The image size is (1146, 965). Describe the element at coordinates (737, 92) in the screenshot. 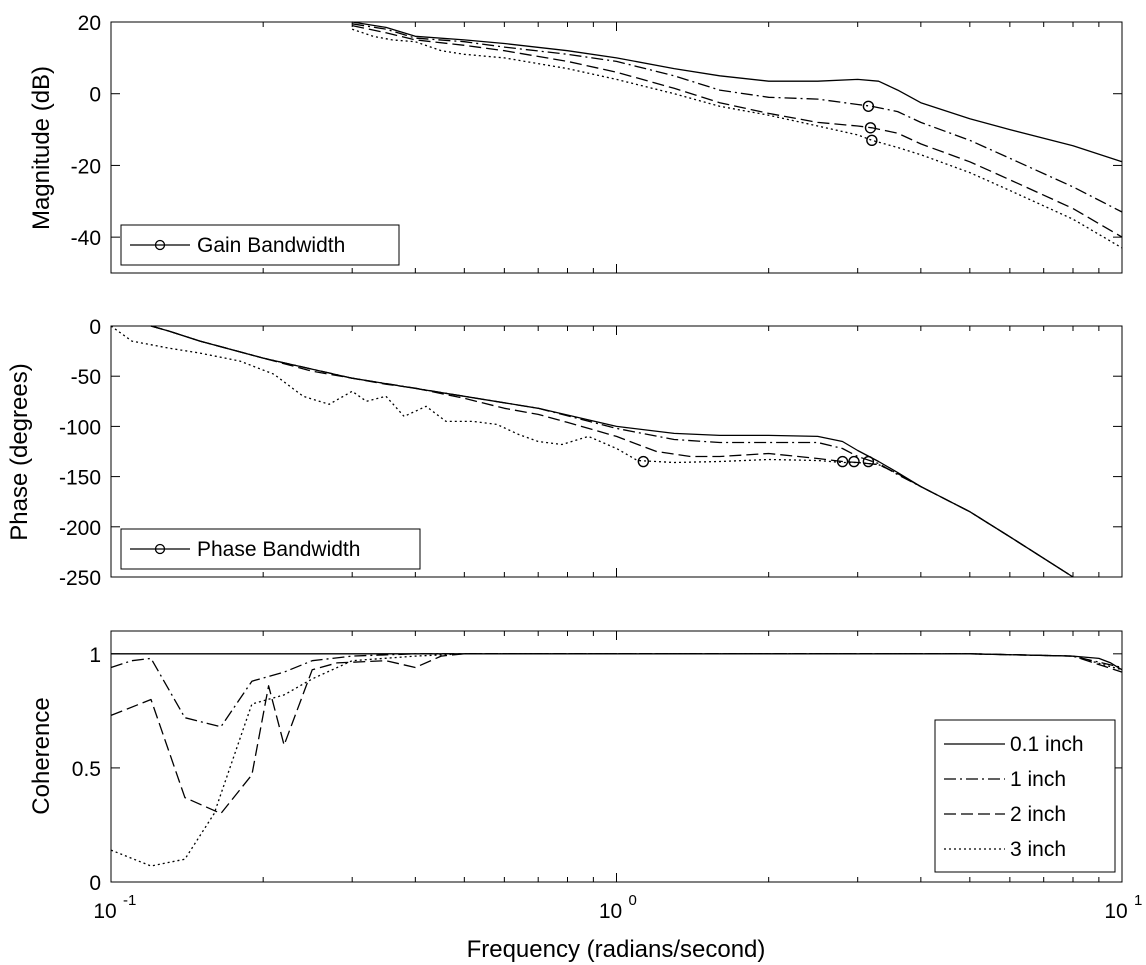

I see `series-line-solid` at that location.